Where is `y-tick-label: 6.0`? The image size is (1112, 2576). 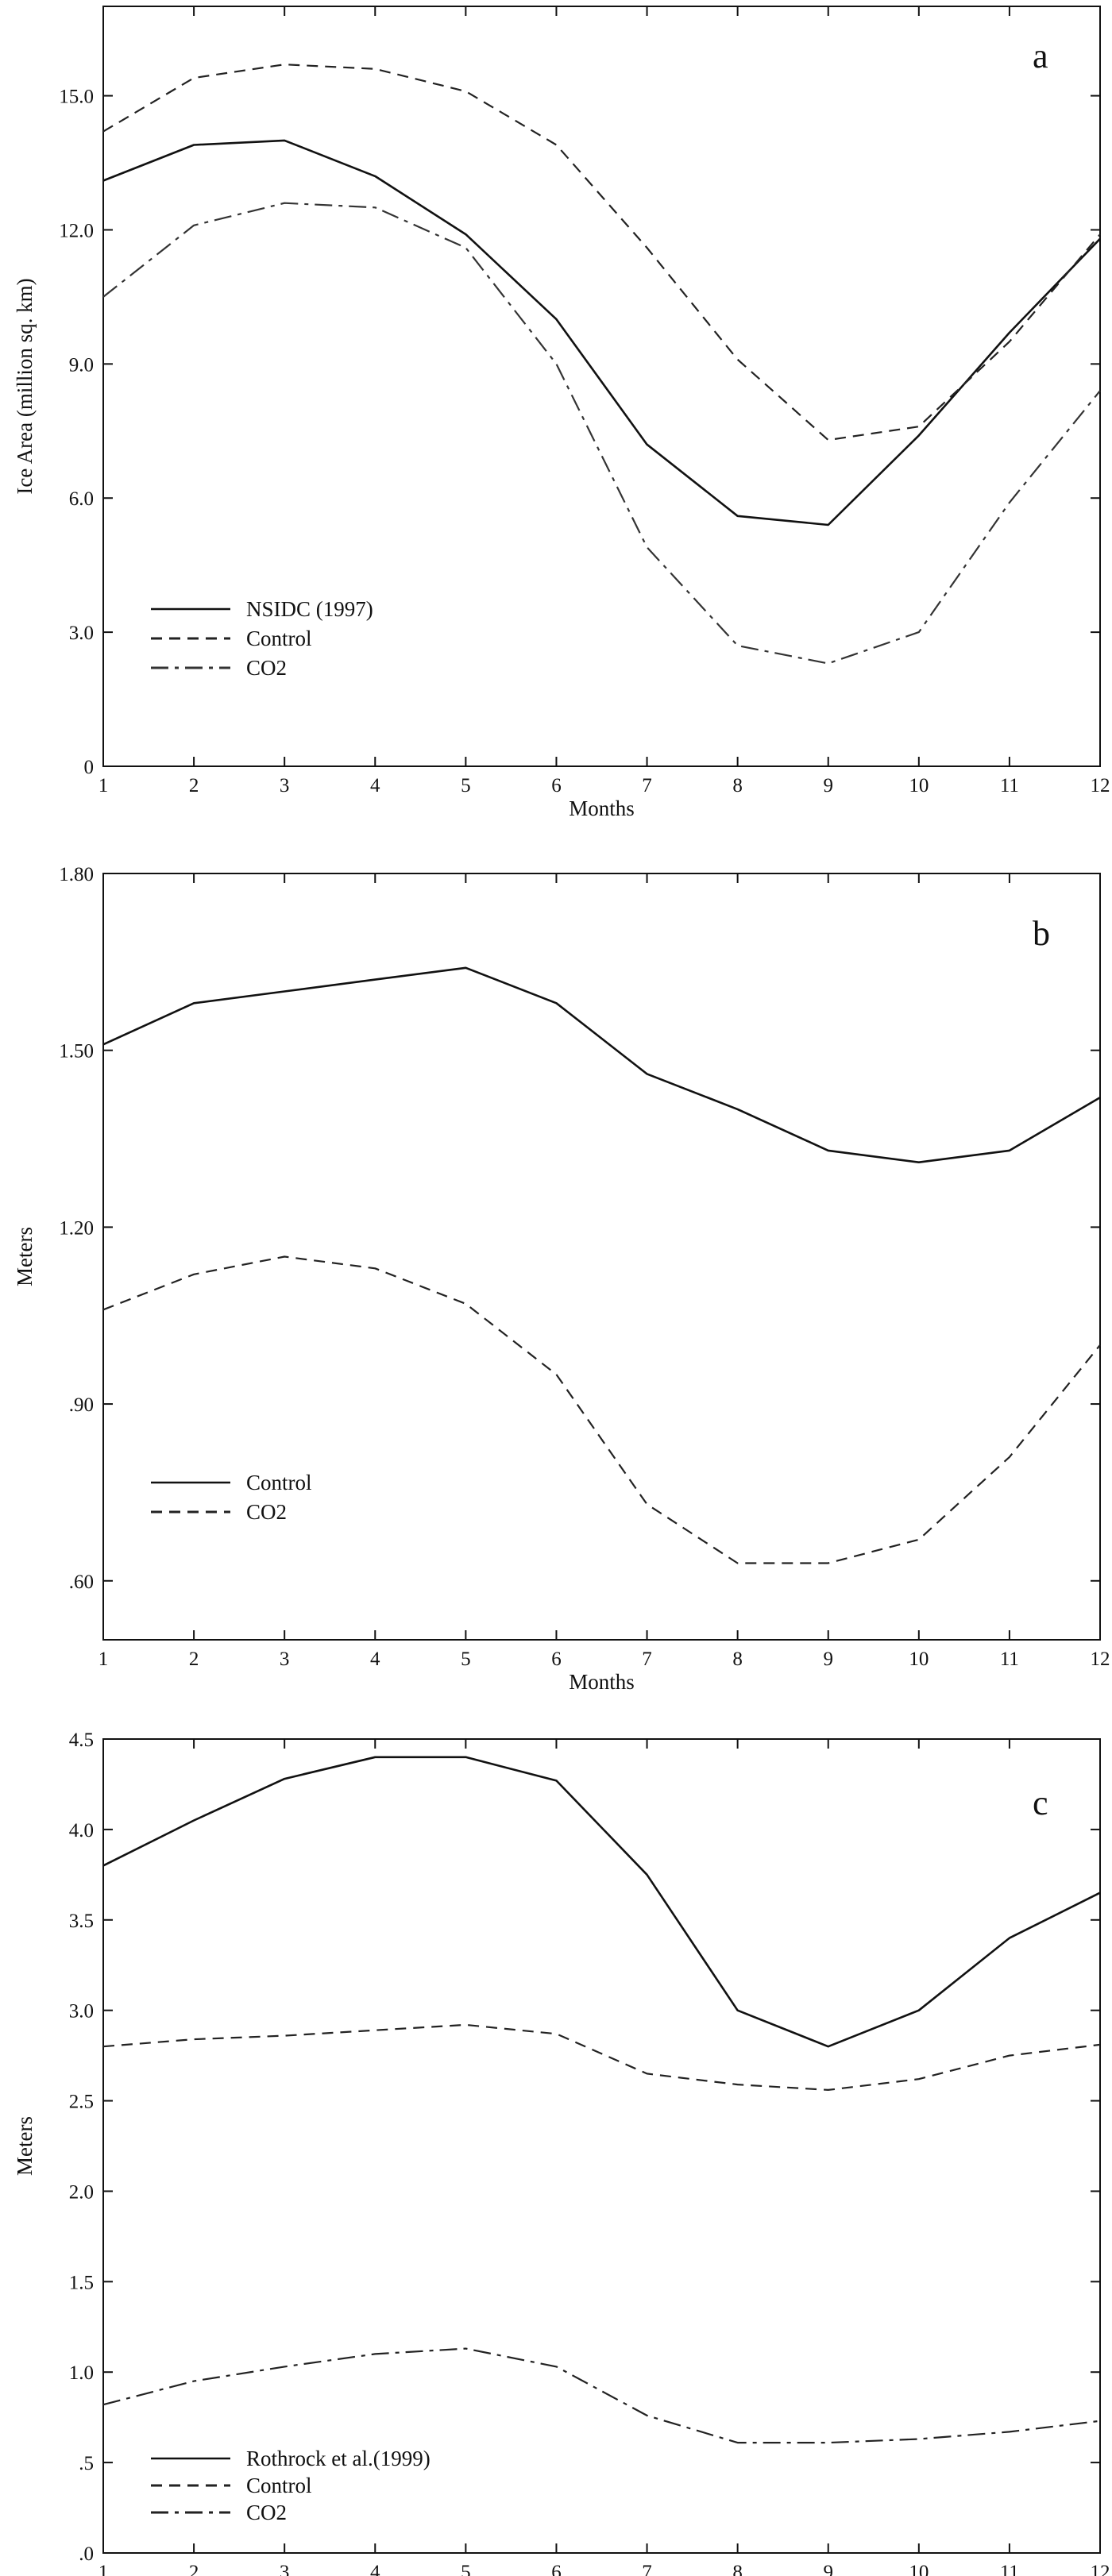 y-tick-label: 6.0 is located at coordinates (81, 499).